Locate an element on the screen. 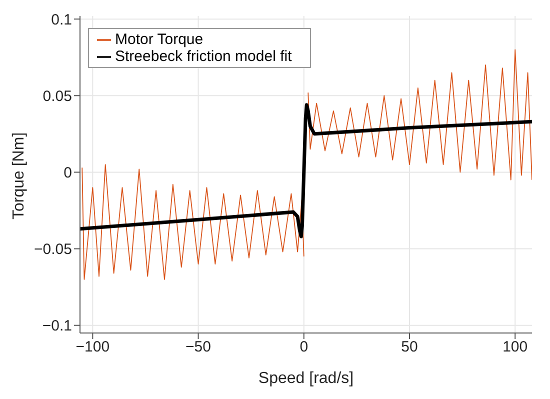  legend-label: Streebeck friction model fit is located at coordinates (203, 56).